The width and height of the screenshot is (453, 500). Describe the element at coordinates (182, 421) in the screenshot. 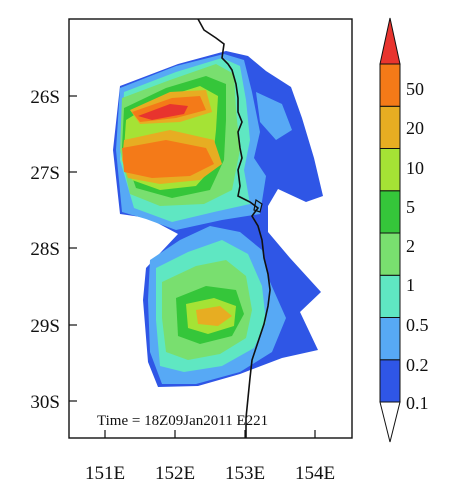

I see `time-annotation: Time = 18Z09Jan2011 E221` at that location.